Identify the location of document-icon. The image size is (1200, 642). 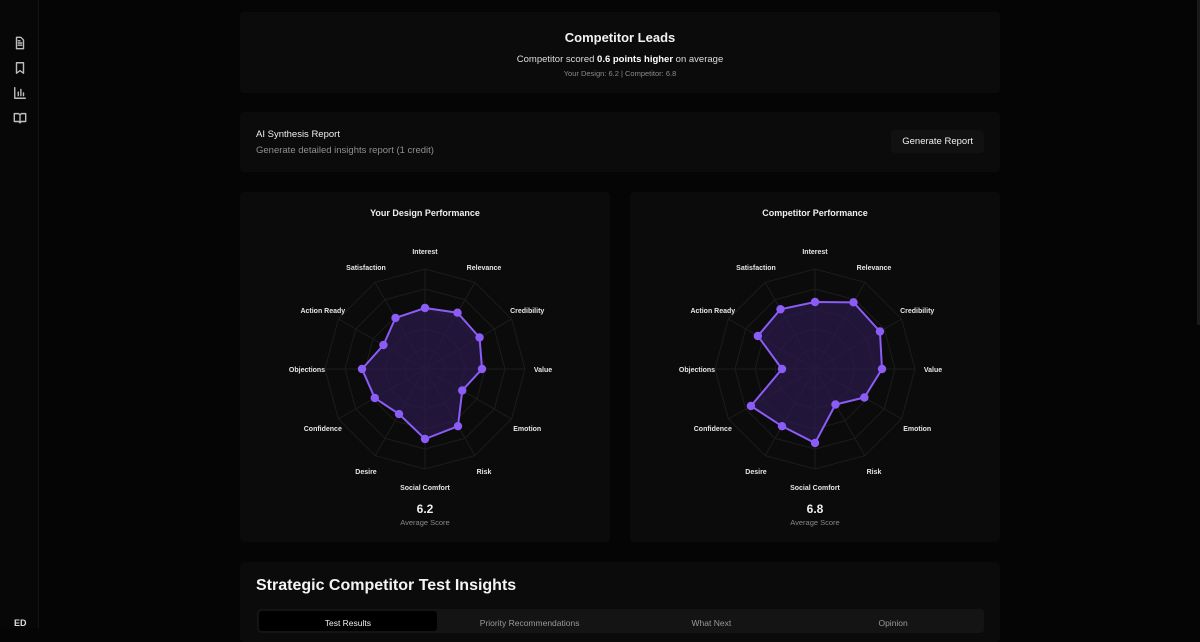
(20, 43).